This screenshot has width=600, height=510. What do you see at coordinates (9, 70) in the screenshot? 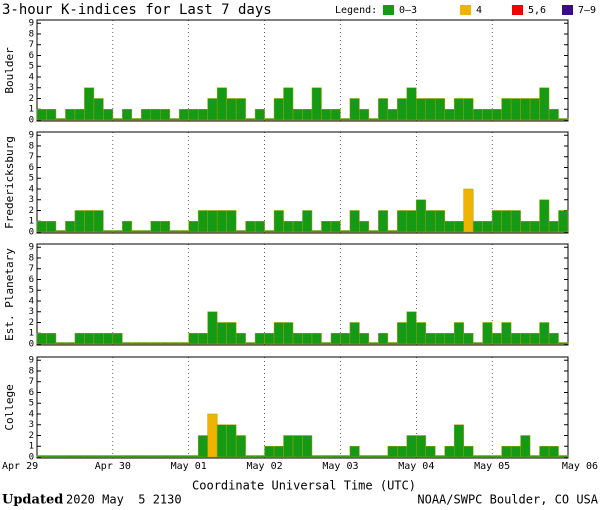
I see `y-axis-label: Boulder` at bounding box center [9, 70].